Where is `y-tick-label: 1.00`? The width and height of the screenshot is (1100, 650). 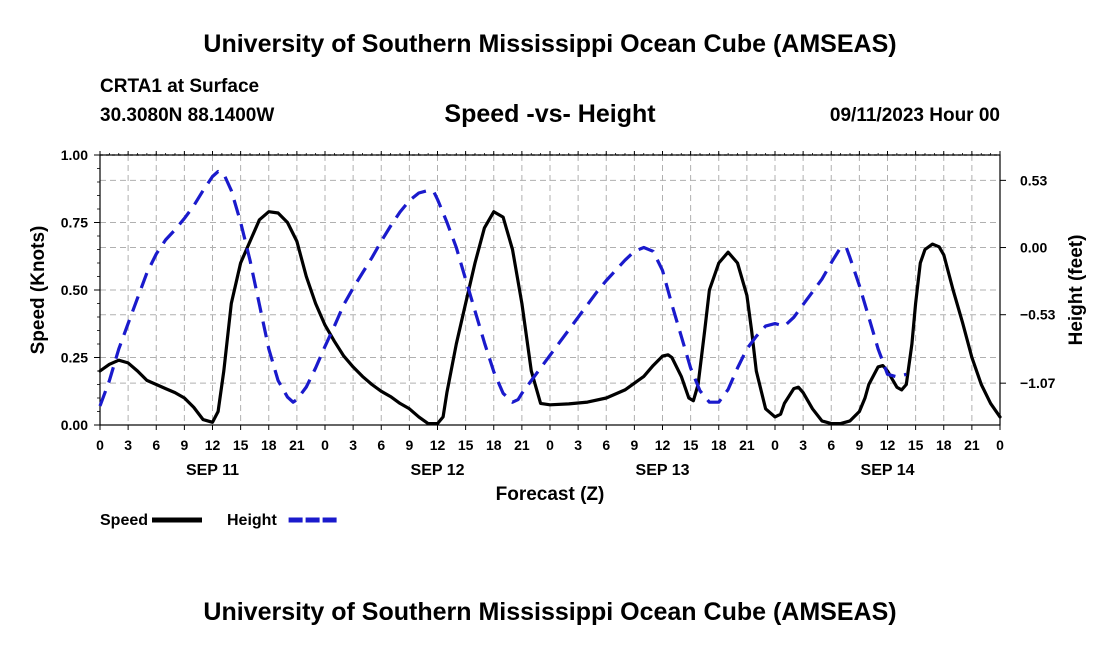
y-tick-label: 1.00 is located at coordinates (74, 155).